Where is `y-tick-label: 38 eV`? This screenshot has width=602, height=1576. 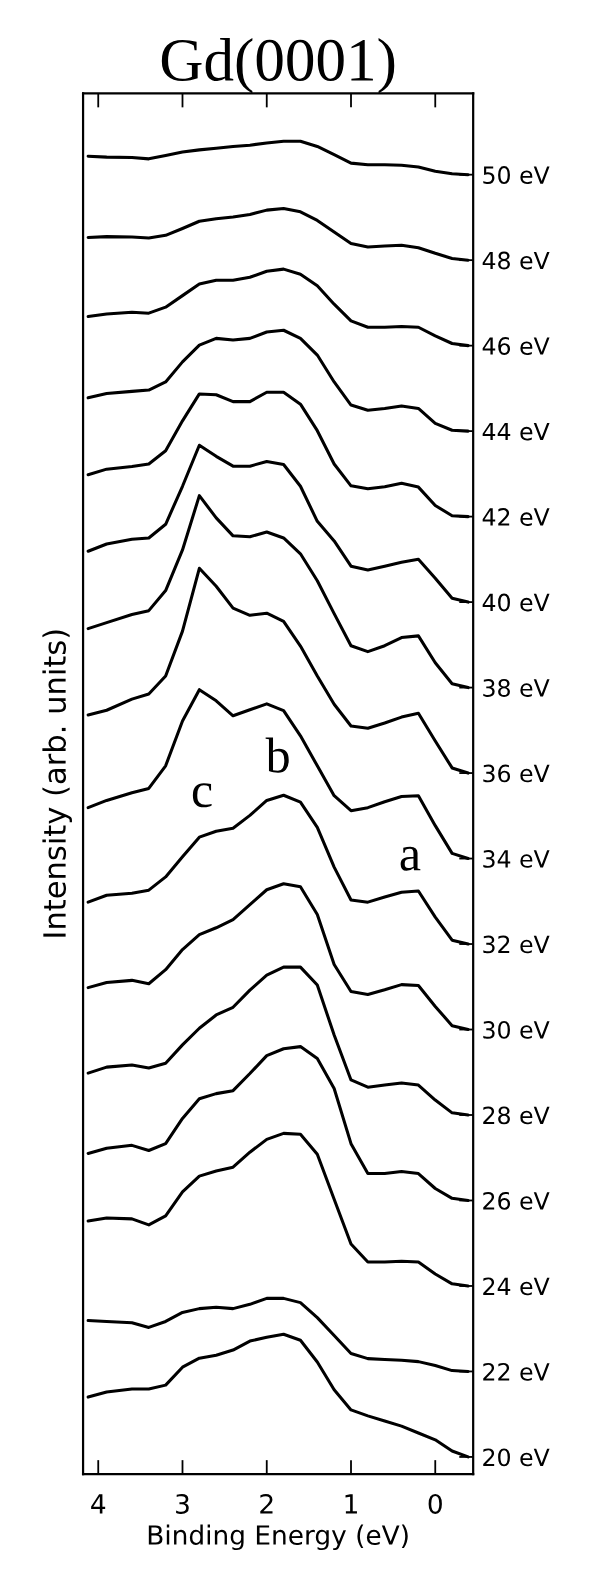
y-tick-label: 38 eV is located at coordinates (516, 688).